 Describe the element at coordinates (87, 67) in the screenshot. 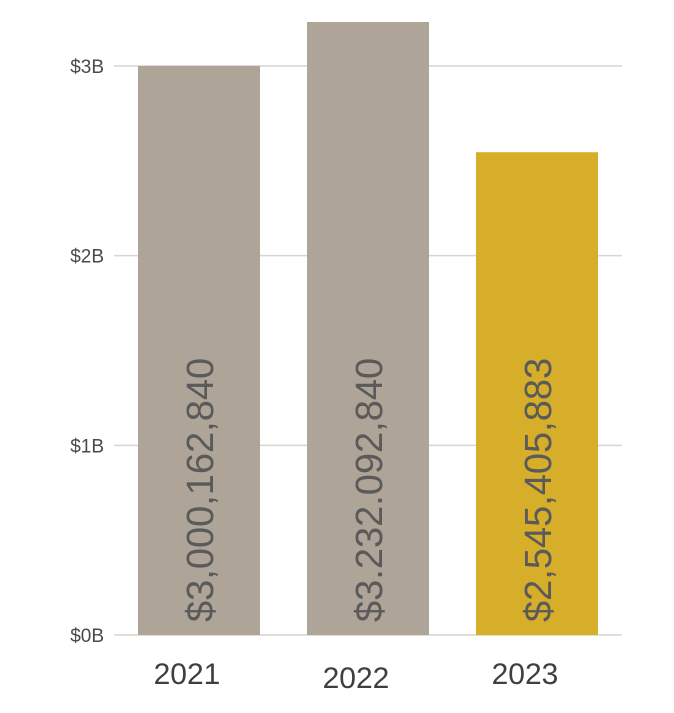

I see `y-tick-label: $3B` at that location.